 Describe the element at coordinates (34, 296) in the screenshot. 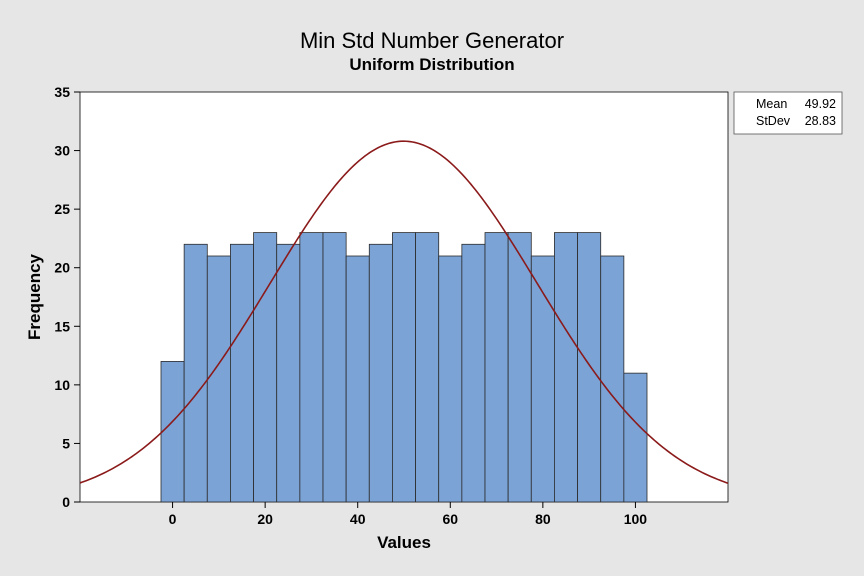

I see `y-axis-label: Frequency` at that location.